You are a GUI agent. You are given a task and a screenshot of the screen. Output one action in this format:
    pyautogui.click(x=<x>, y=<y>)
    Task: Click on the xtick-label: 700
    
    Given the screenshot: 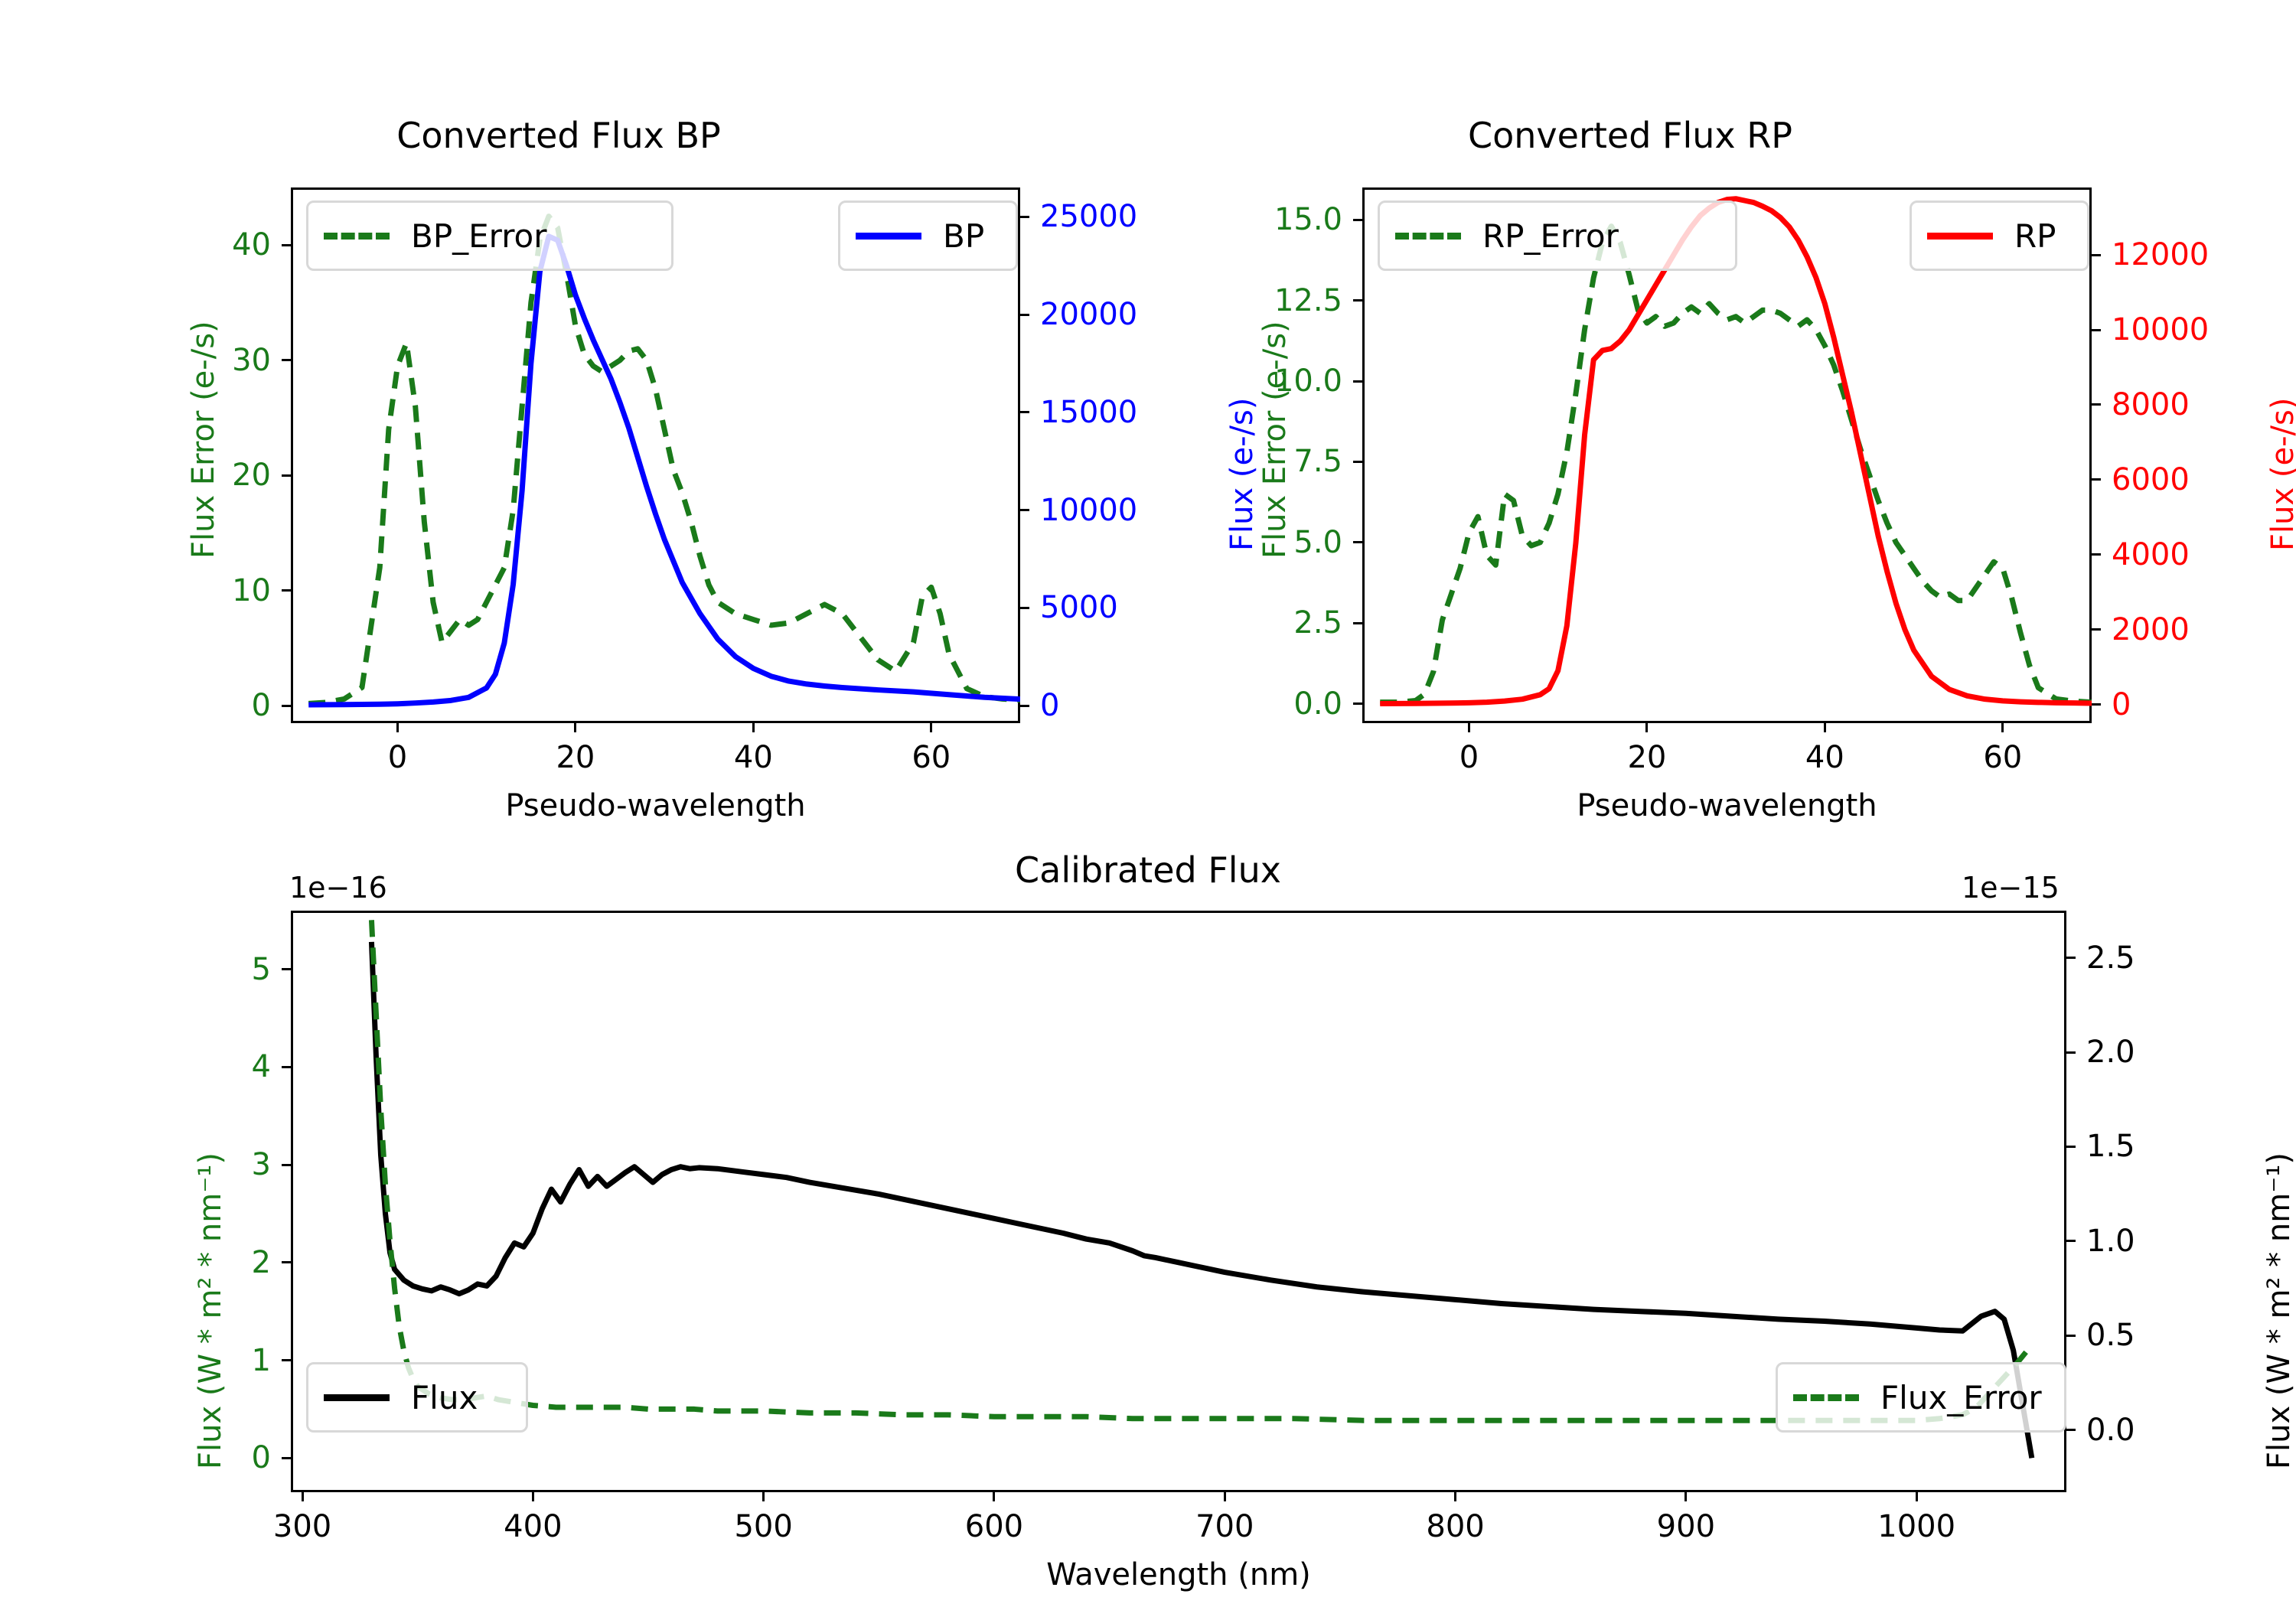 What is the action you would take?
    pyautogui.click(x=1224, y=1526)
    